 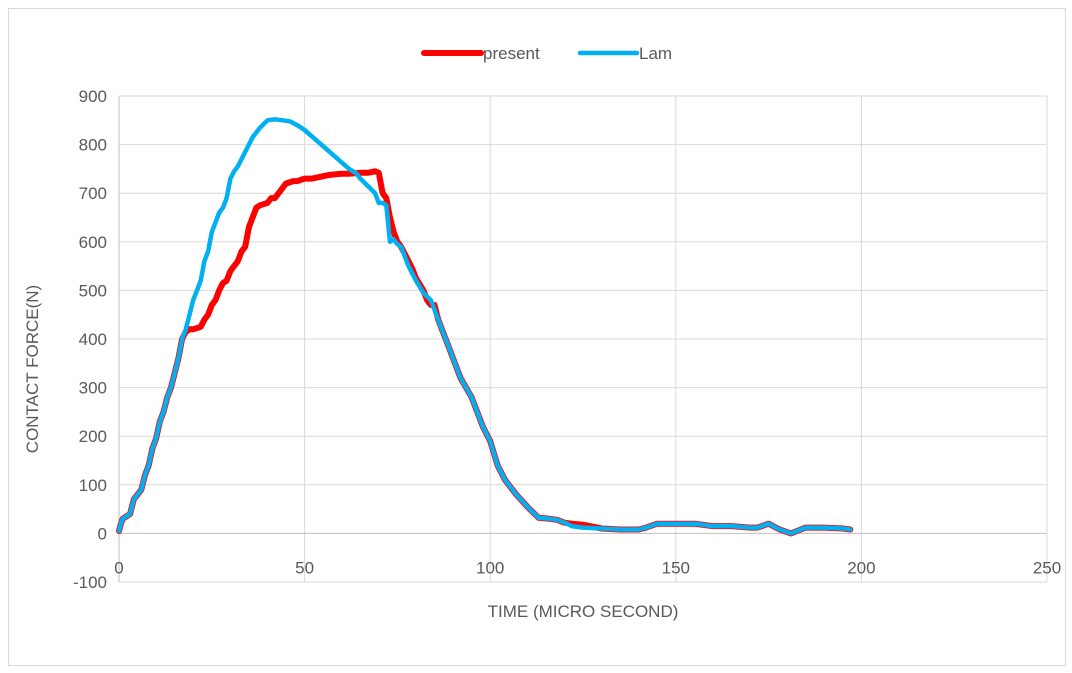 I want to click on y-tick-label: 200, so click(x=93, y=436).